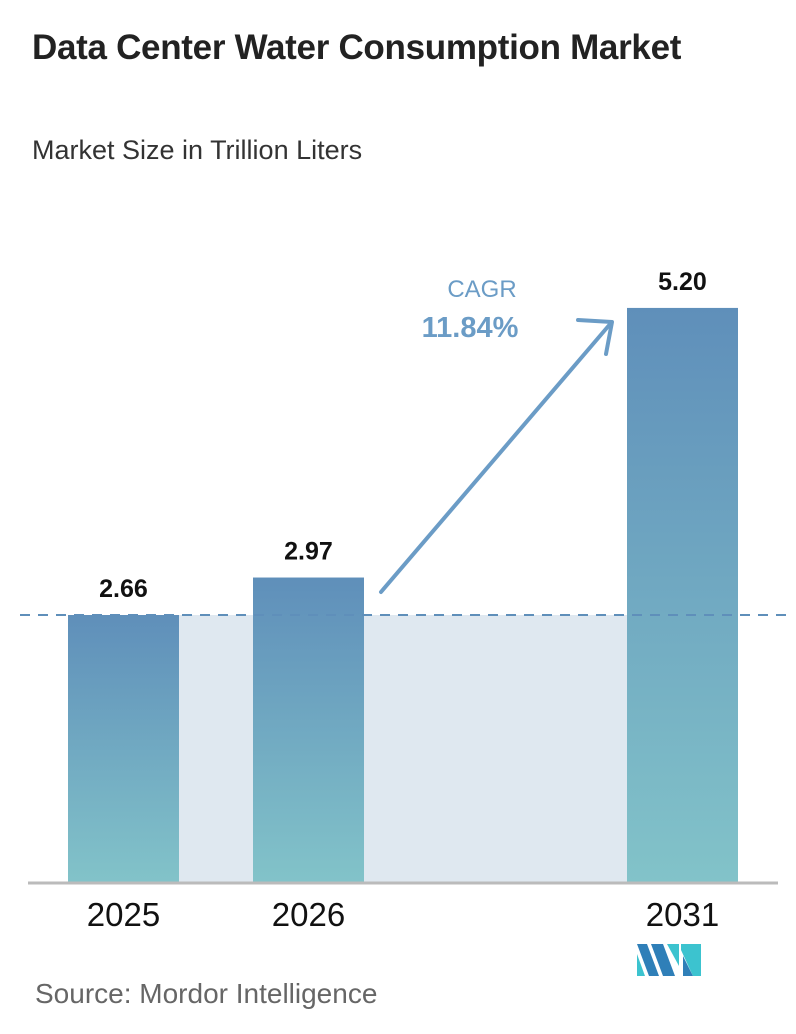 Image resolution: width=796 pixels, height=1034 pixels. Describe the element at coordinates (357, 47) in the screenshot. I see `chart-title: Data Center Water Consumption Market` at that location.